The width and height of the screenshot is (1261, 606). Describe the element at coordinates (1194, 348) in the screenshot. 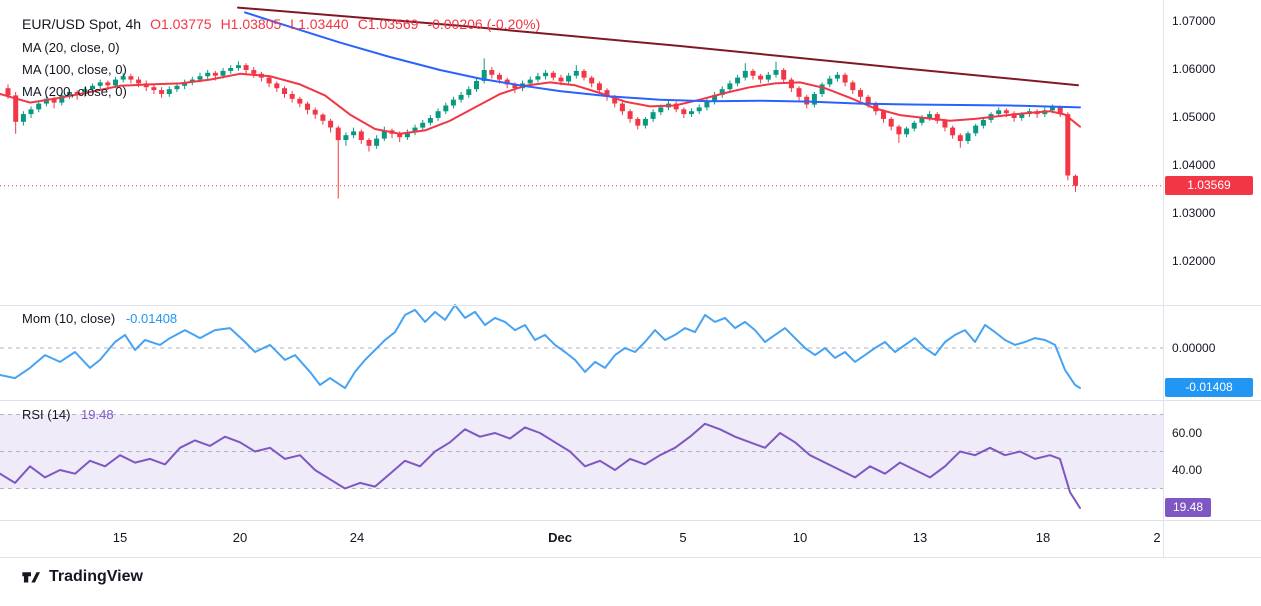

I see `axis-tick: 0.00000` at that location.